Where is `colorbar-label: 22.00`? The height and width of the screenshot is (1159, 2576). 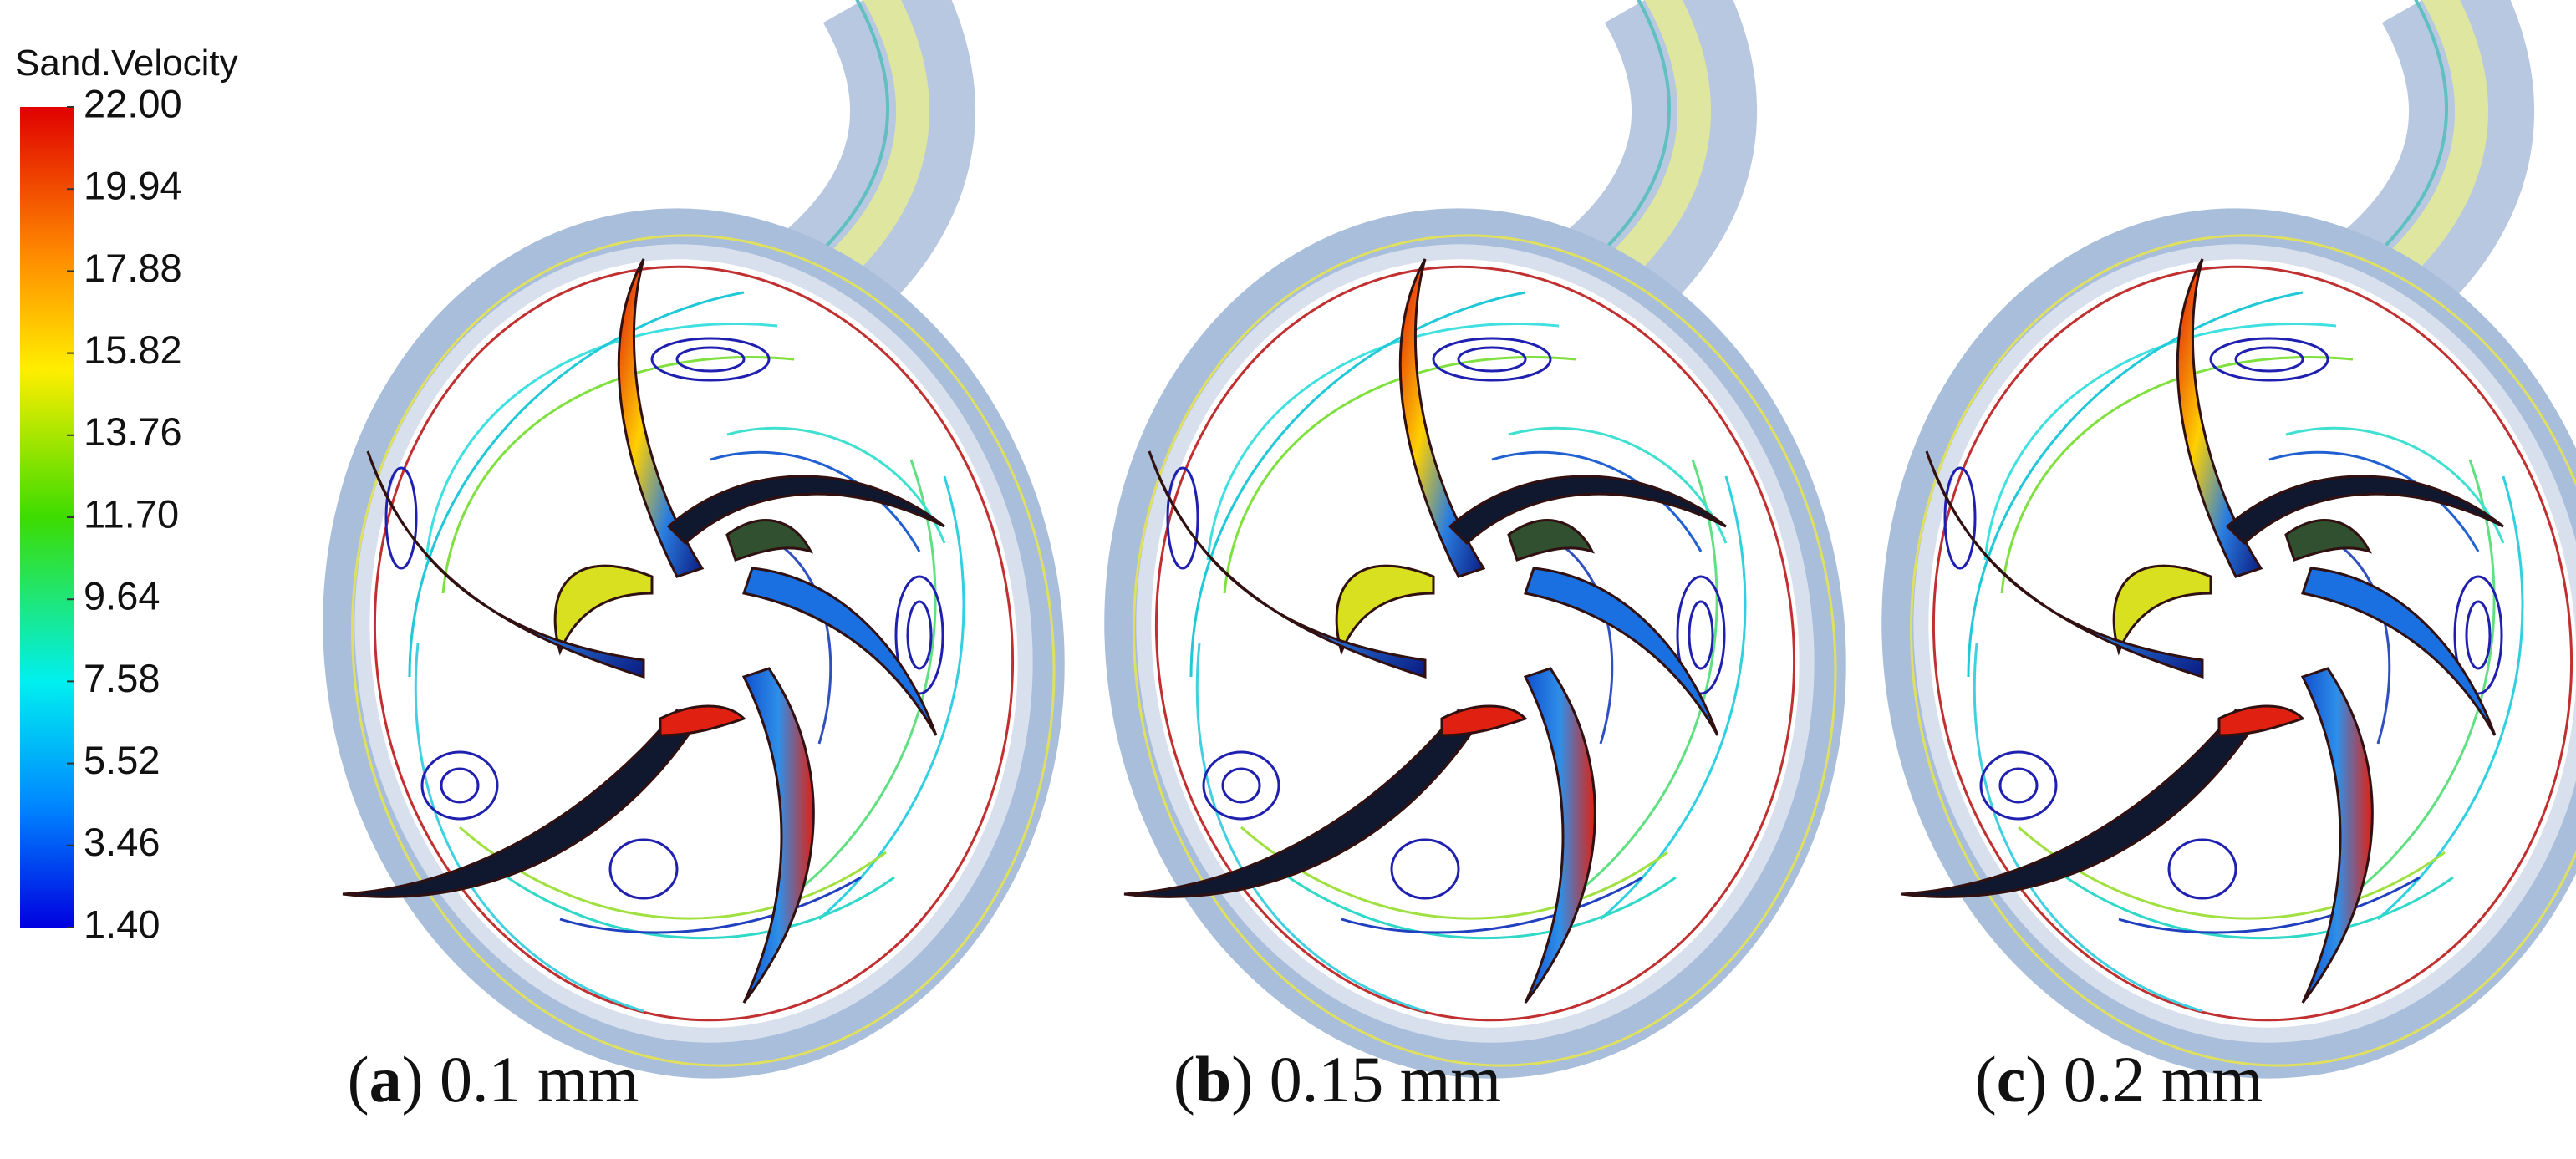
colorbar-label: 22.00 is located at coordinates (133, 103).